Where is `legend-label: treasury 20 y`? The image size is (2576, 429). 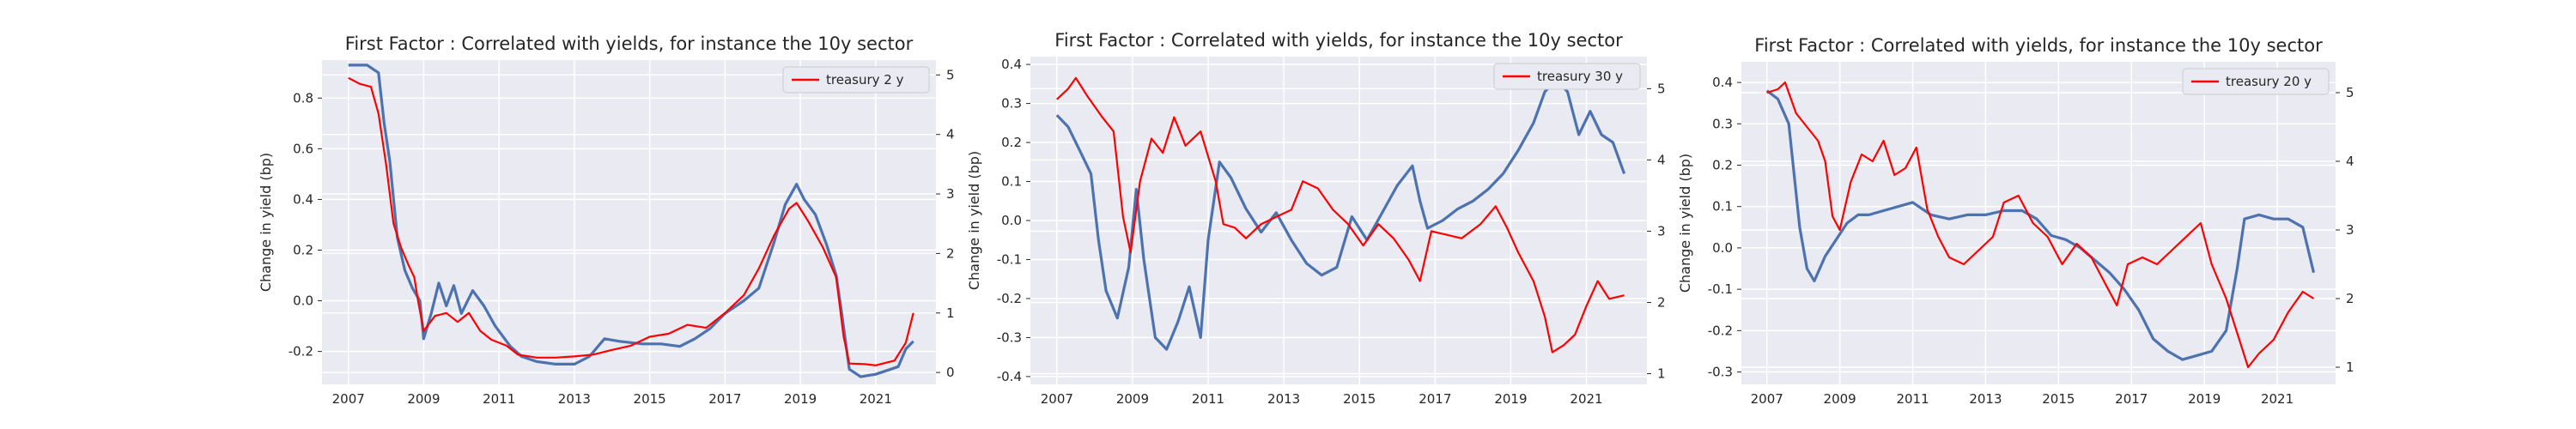
legend-label: treasury 20 y is located at coordinates (2269, 81).